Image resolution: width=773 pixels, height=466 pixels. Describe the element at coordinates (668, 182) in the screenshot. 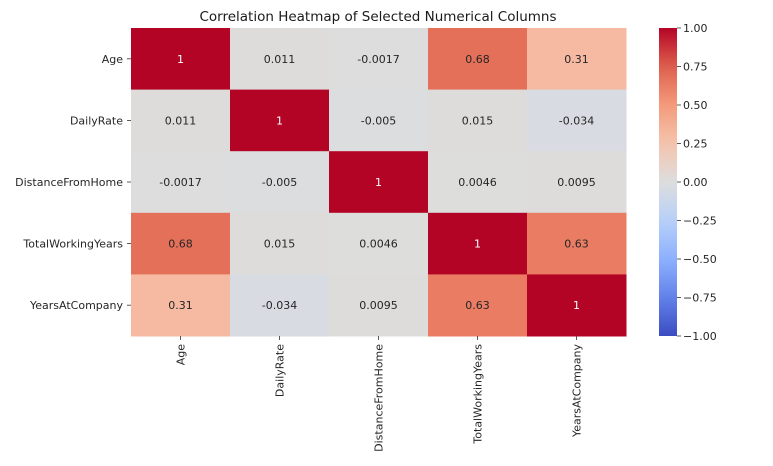

I see `colorbar-gradient` at that location.